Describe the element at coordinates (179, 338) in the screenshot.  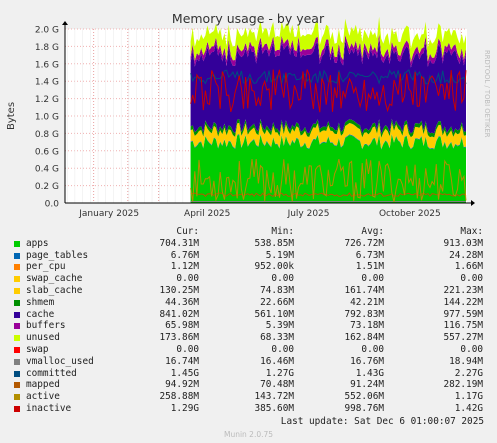
I see `cur-value: 173.86M` at that location.